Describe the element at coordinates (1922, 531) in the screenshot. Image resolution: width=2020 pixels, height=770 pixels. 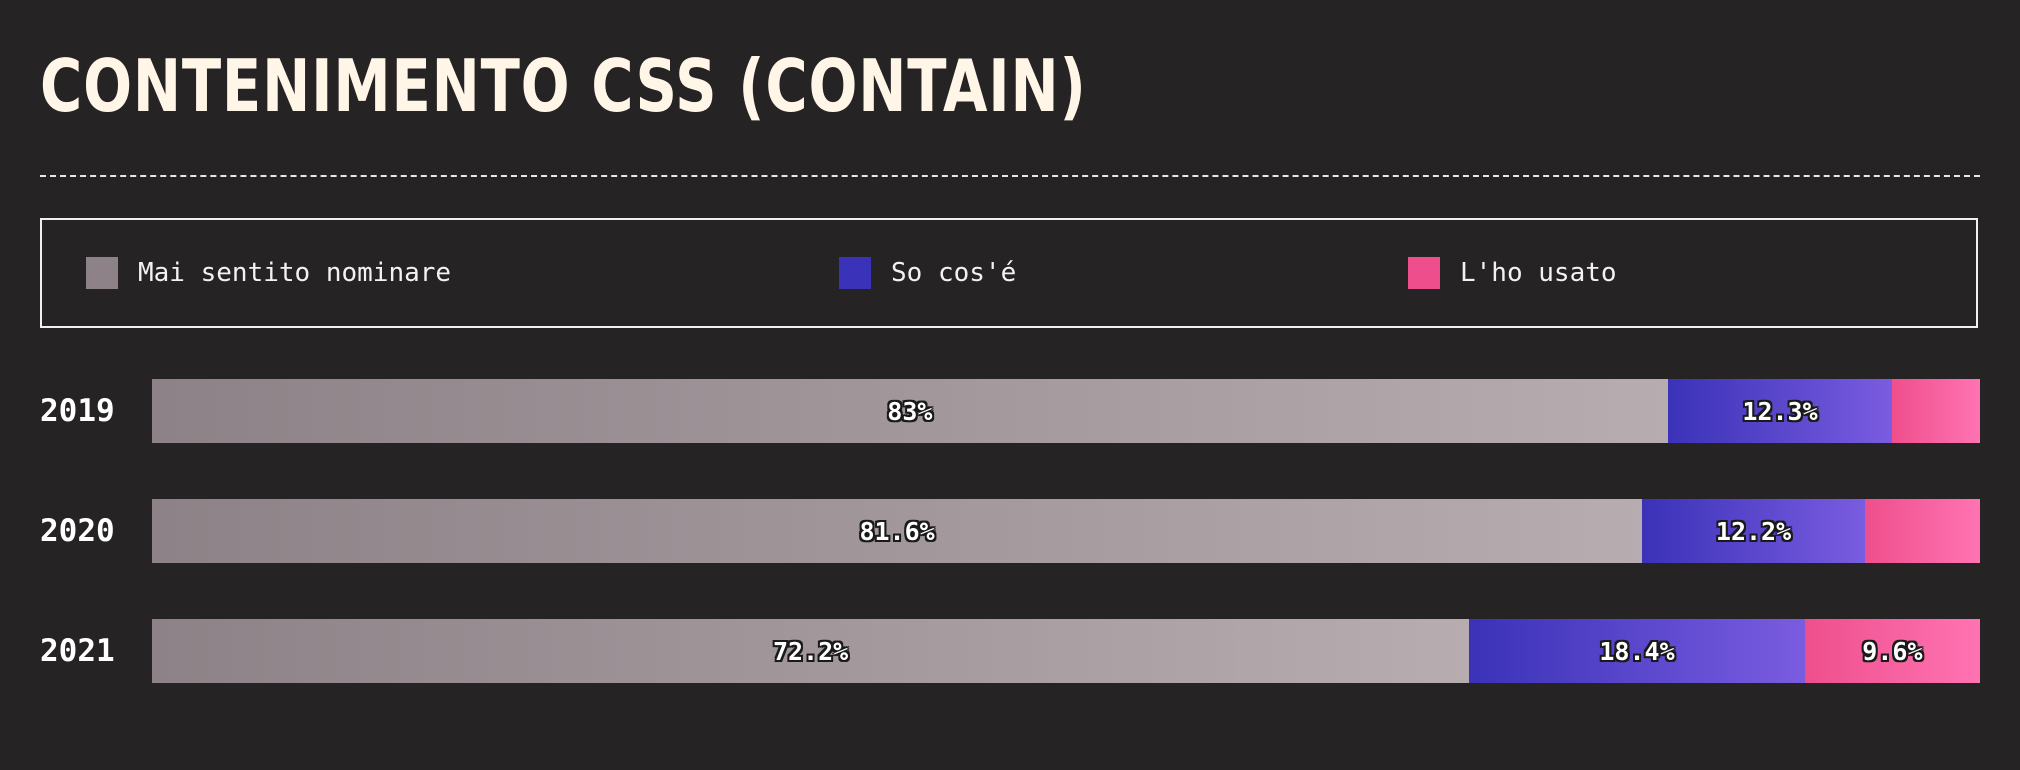
I see `bar-segment-2020-used-it` at that location.